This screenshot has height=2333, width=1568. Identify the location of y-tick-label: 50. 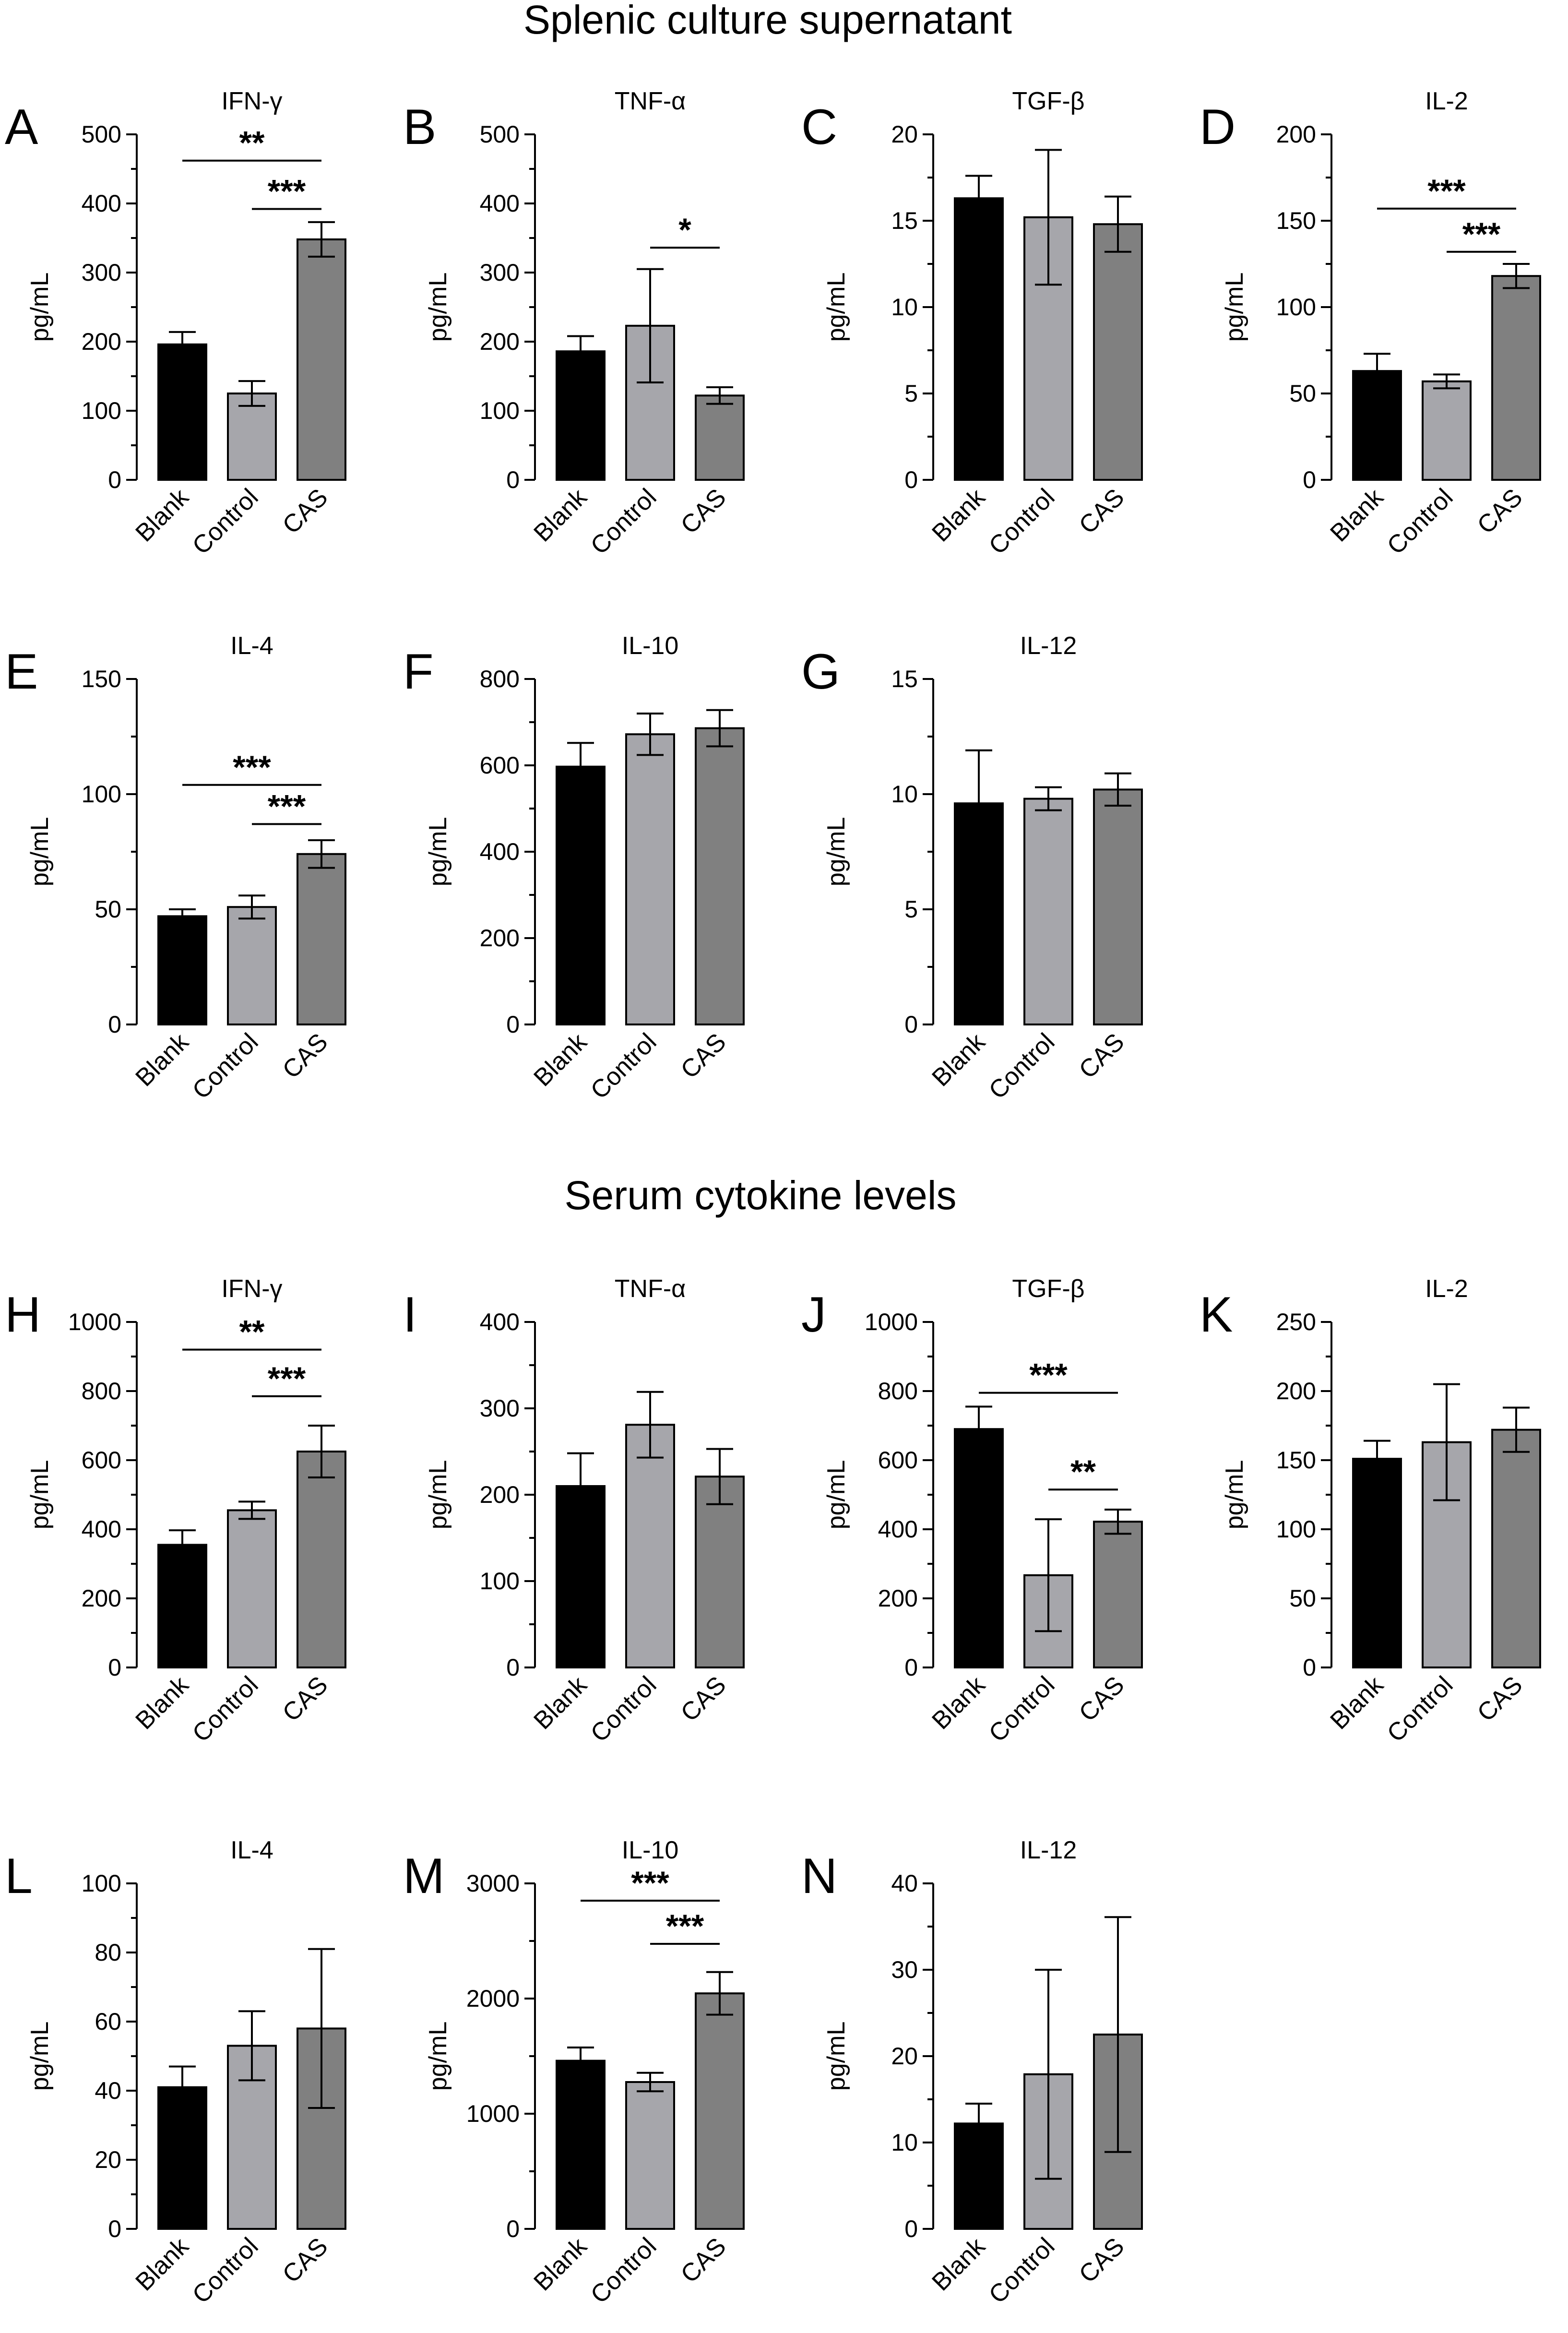
(108, 909).